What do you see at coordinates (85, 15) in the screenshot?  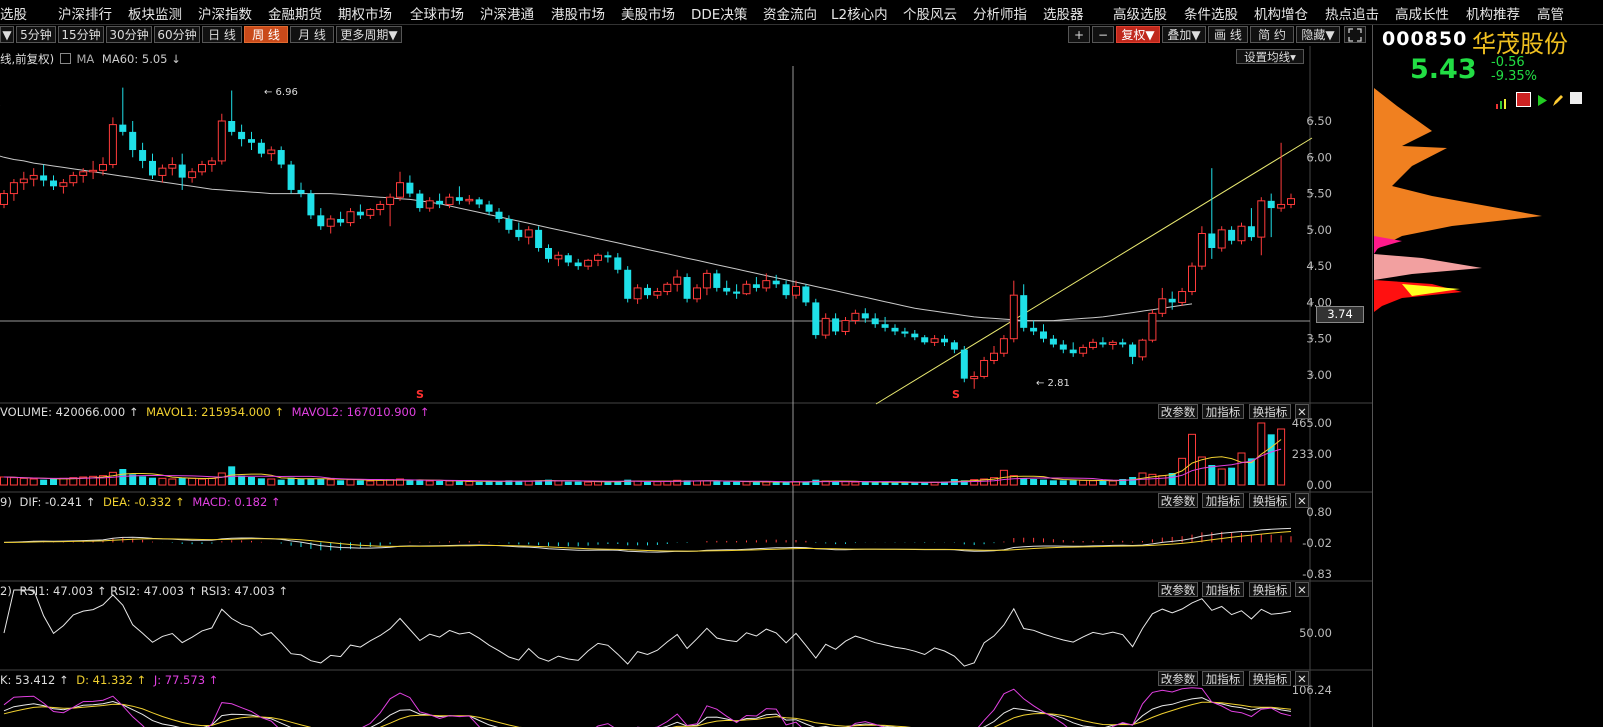 I see `menu-item-1: 沪深排行` at bounding box center [85, 15].